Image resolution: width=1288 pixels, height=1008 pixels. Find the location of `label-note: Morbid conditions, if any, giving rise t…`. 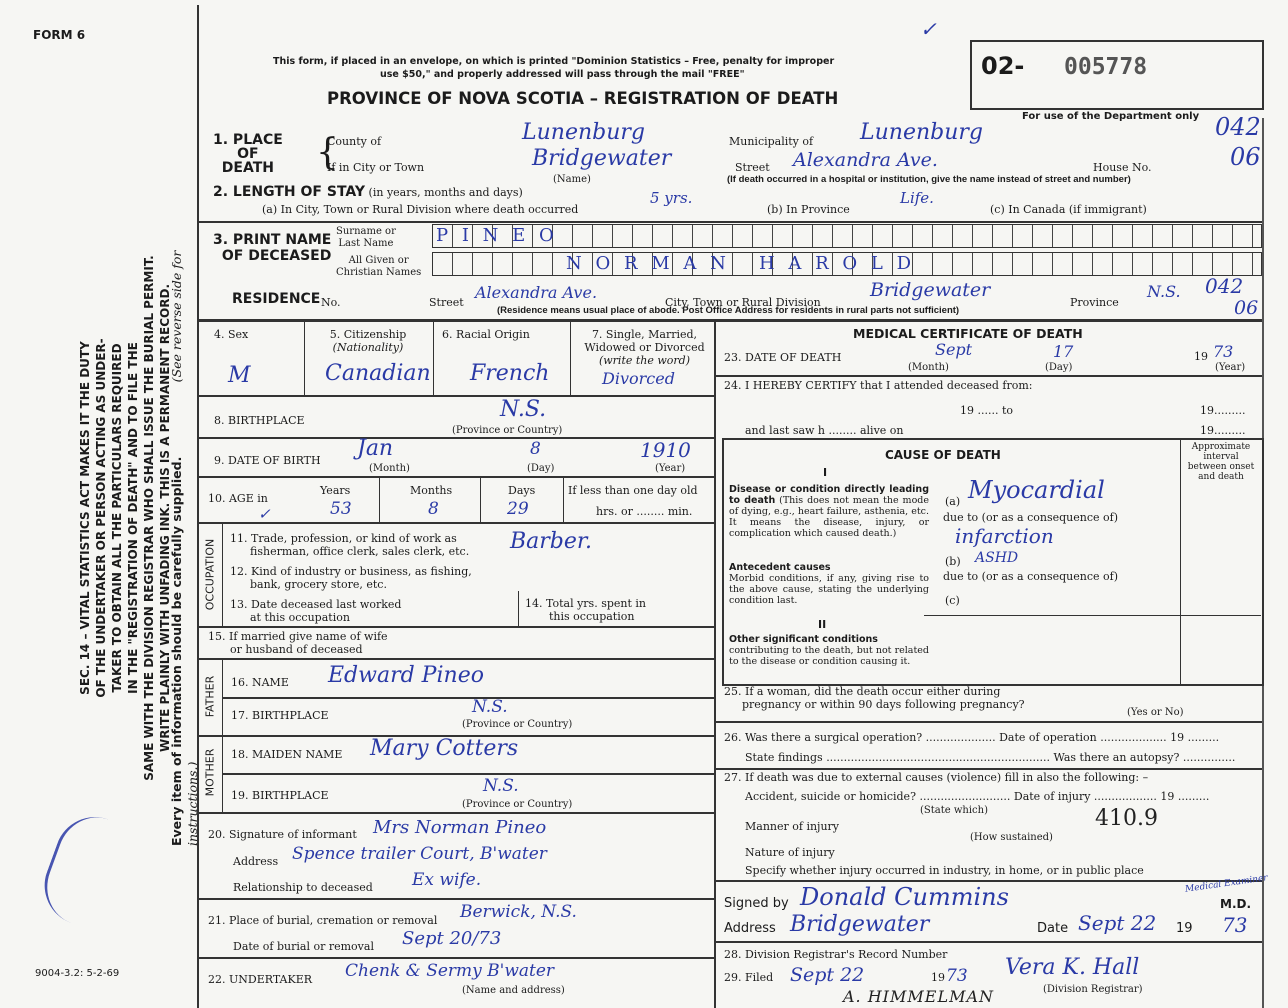

label-note: Morbid conditions, if any, giving rise t… is located at coordinates (829, 589).